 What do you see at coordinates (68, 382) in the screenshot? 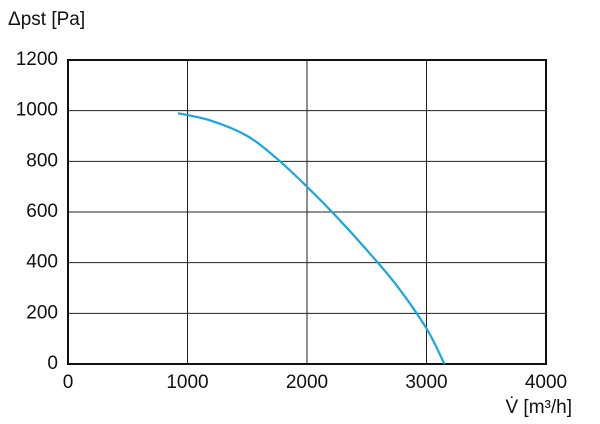
I see `x-tick-label: 0` at bounding box center [68, 382].